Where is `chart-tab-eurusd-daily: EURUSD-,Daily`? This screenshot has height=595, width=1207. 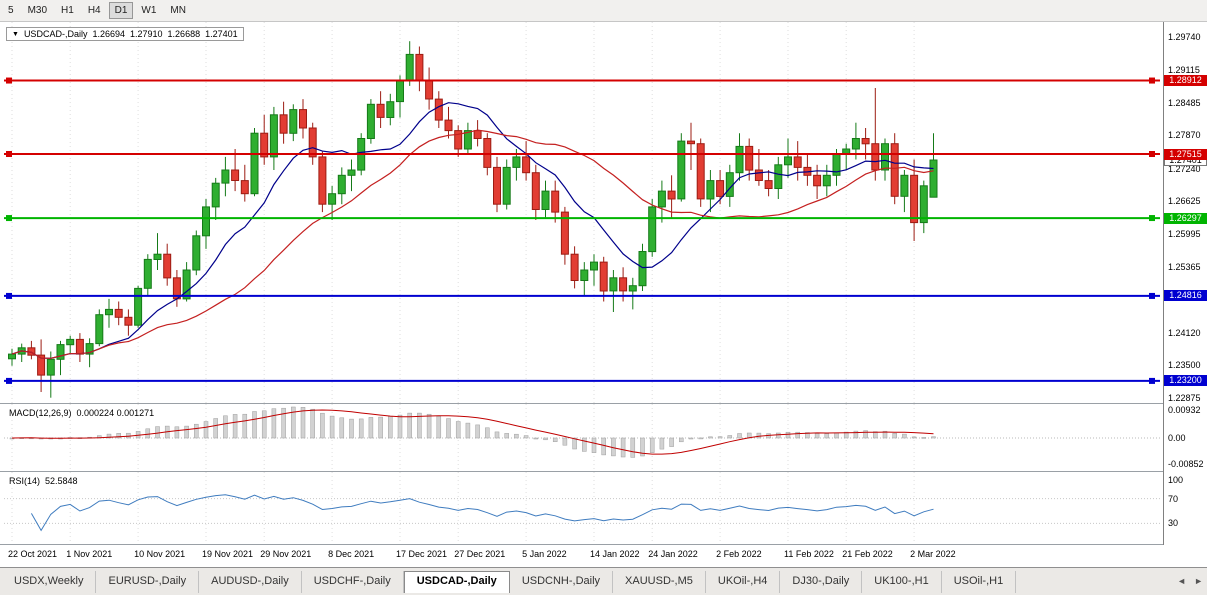 chart-tab-eurusd-daily: EURUSD-,Daily is located at coordinates (148, 582).